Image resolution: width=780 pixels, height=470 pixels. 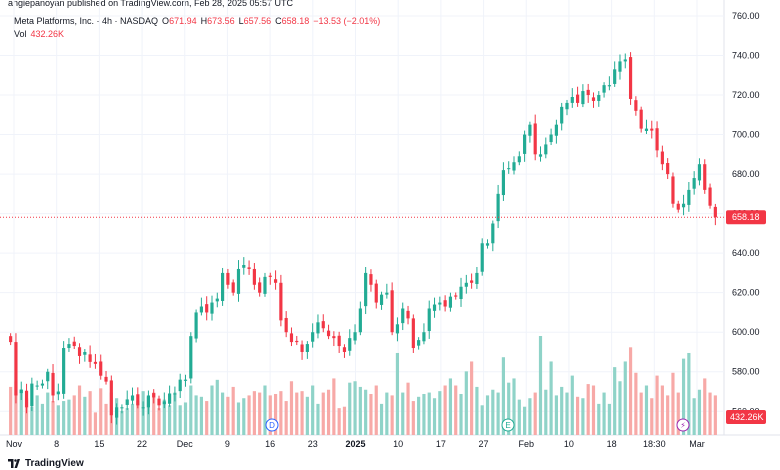 I want to click on price-tick-label: 740.00, so click(x=746, y=55).